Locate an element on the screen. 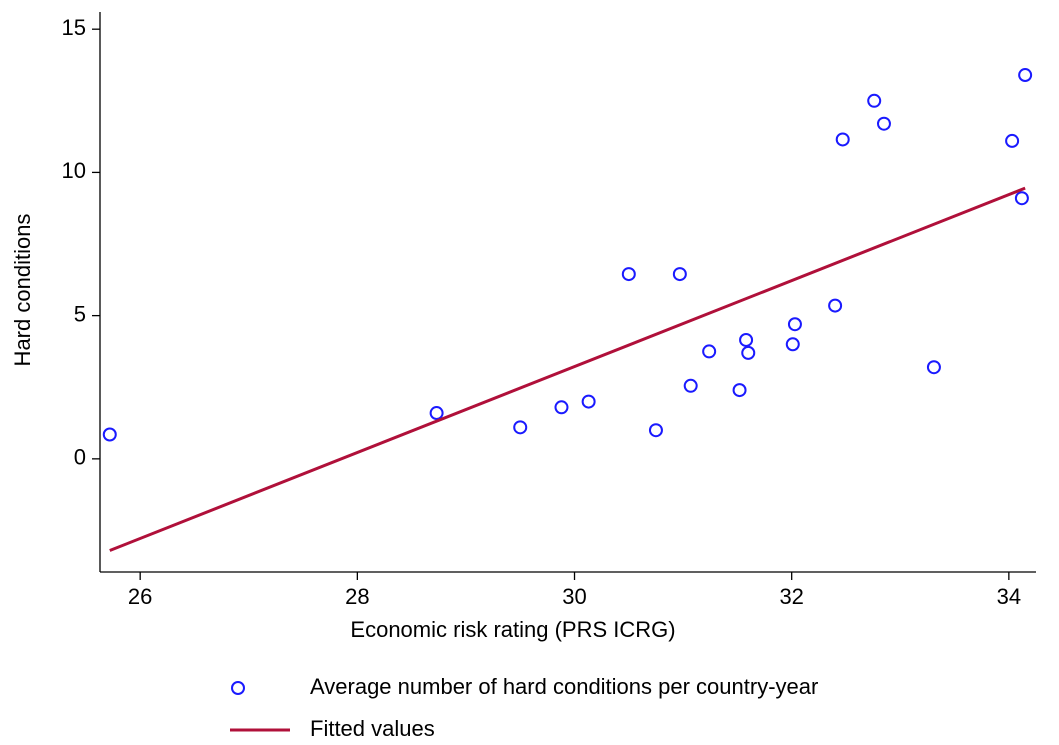 Image resolution: width=1059 pixels, height=745 pixels. x-tick-label: 30 is located at coordinates (574, 596).